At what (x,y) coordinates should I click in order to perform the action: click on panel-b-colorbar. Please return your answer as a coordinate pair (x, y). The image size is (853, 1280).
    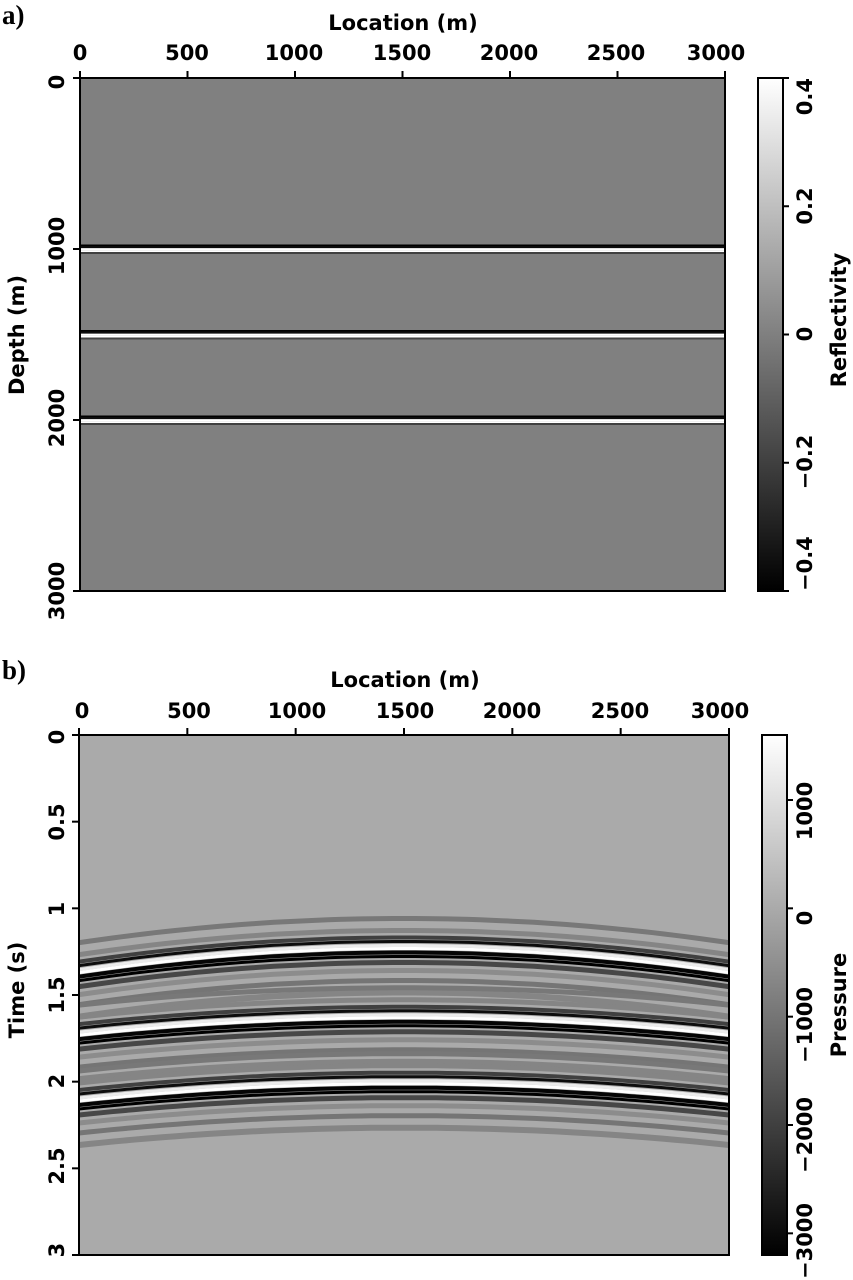
    Looking at the image, I should click on (777, 995).